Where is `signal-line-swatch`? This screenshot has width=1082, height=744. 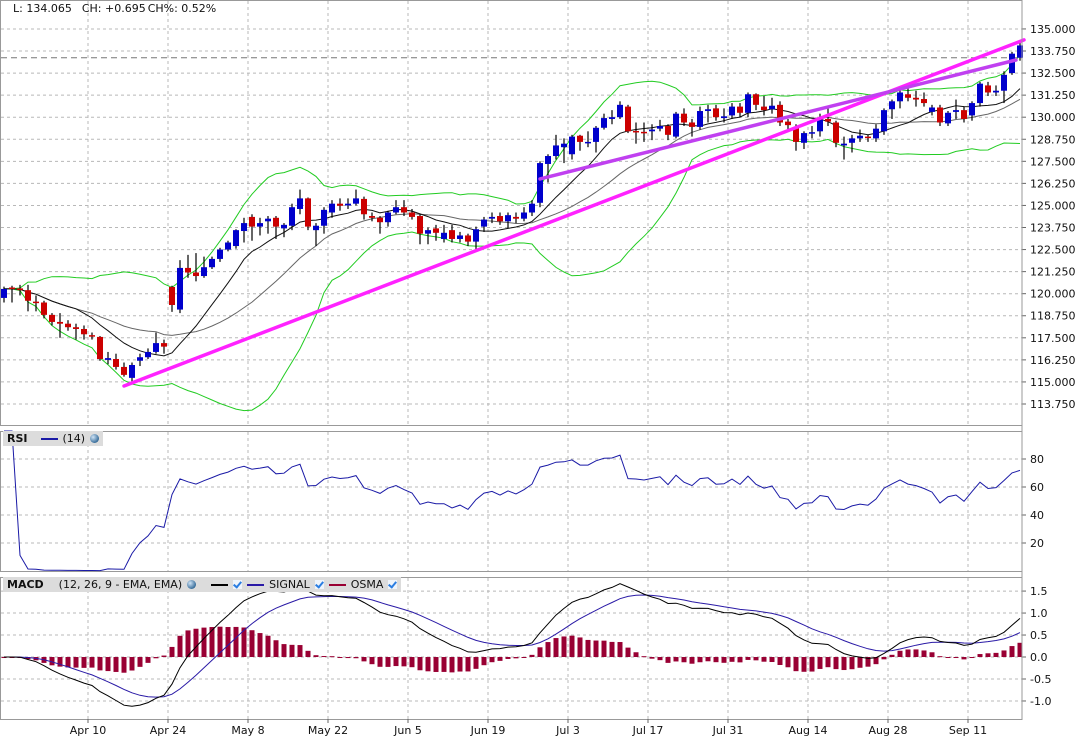 signal-line-swatch is located at coordinates (256, 584).